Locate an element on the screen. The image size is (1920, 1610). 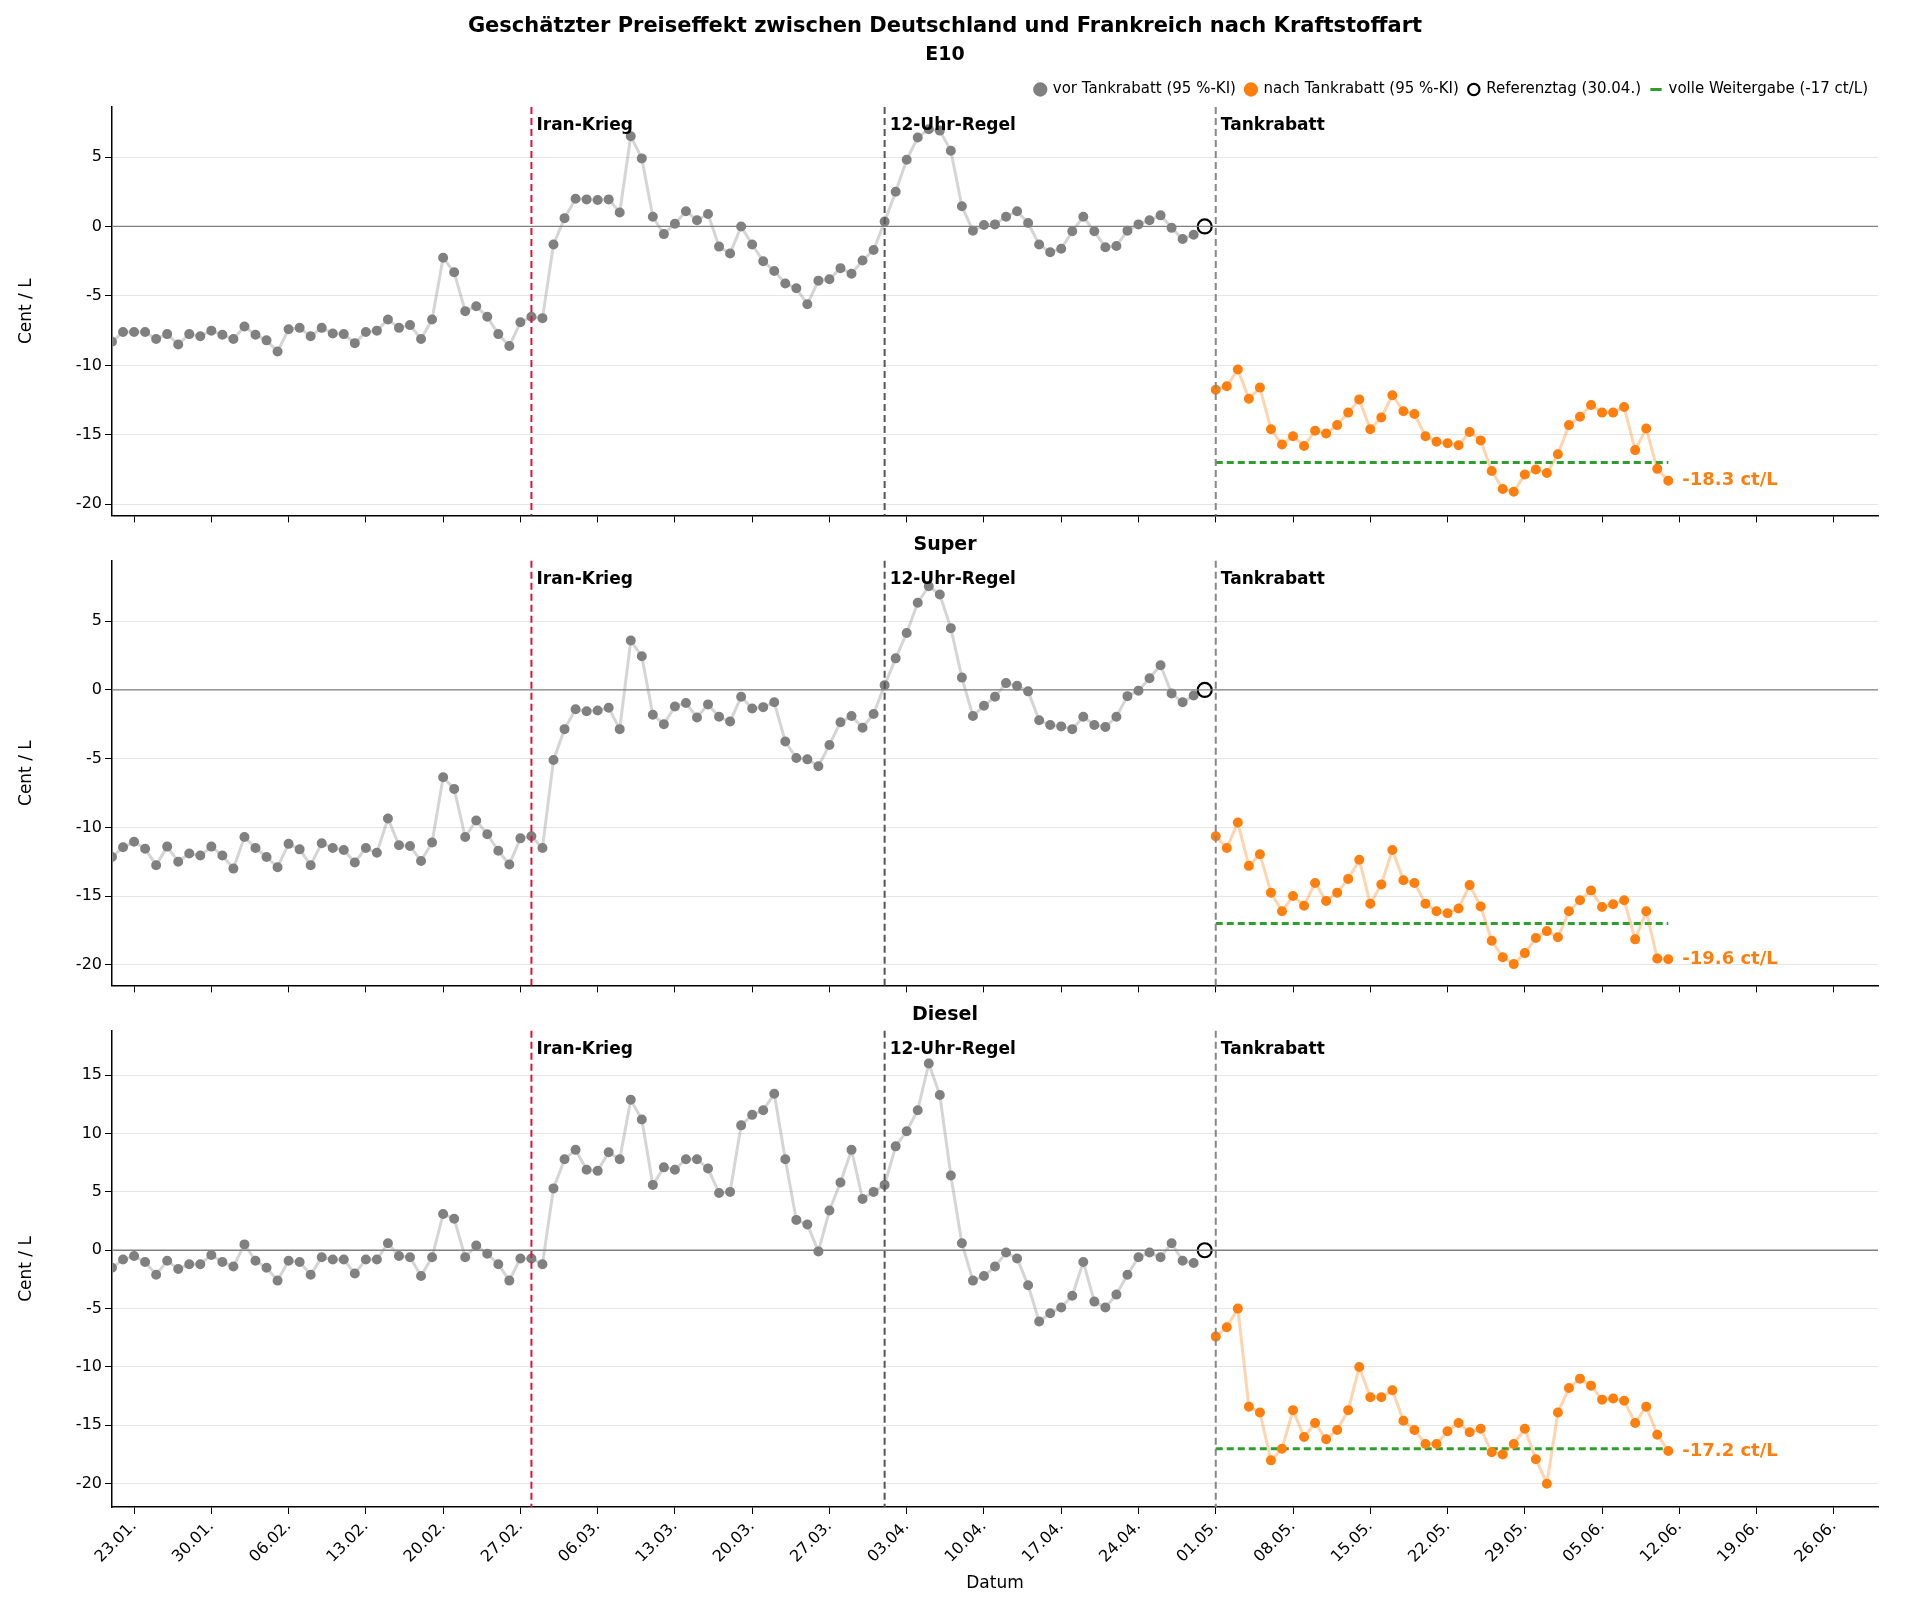
chart-subtitle: E10 is located at coordinates (945, 52).